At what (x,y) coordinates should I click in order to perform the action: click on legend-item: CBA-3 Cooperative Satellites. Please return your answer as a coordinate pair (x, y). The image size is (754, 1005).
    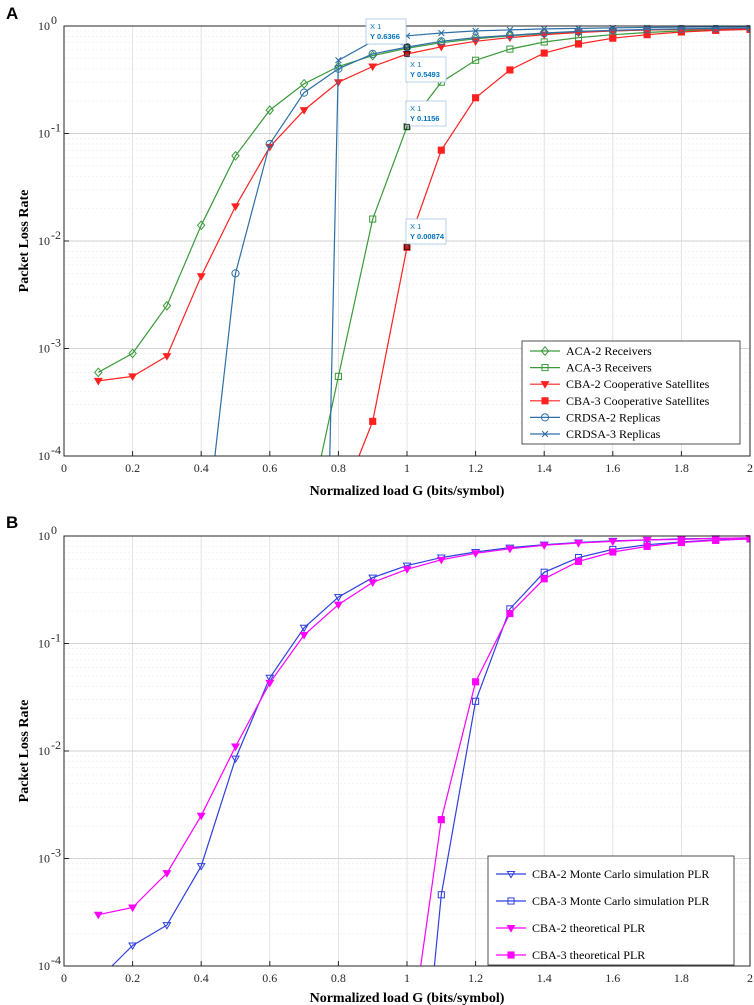
    Looking at the image, I should click on (620, 401).